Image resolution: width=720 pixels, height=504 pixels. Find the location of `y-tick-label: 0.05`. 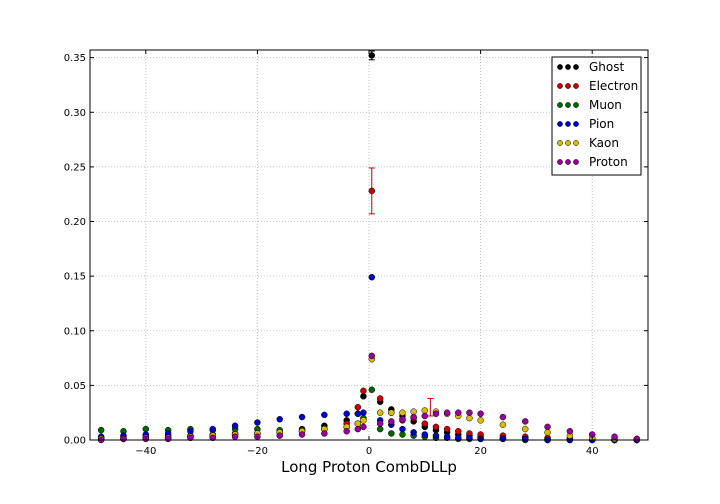

y-tick-label: 0.05 is located at coordinates (75, 386).